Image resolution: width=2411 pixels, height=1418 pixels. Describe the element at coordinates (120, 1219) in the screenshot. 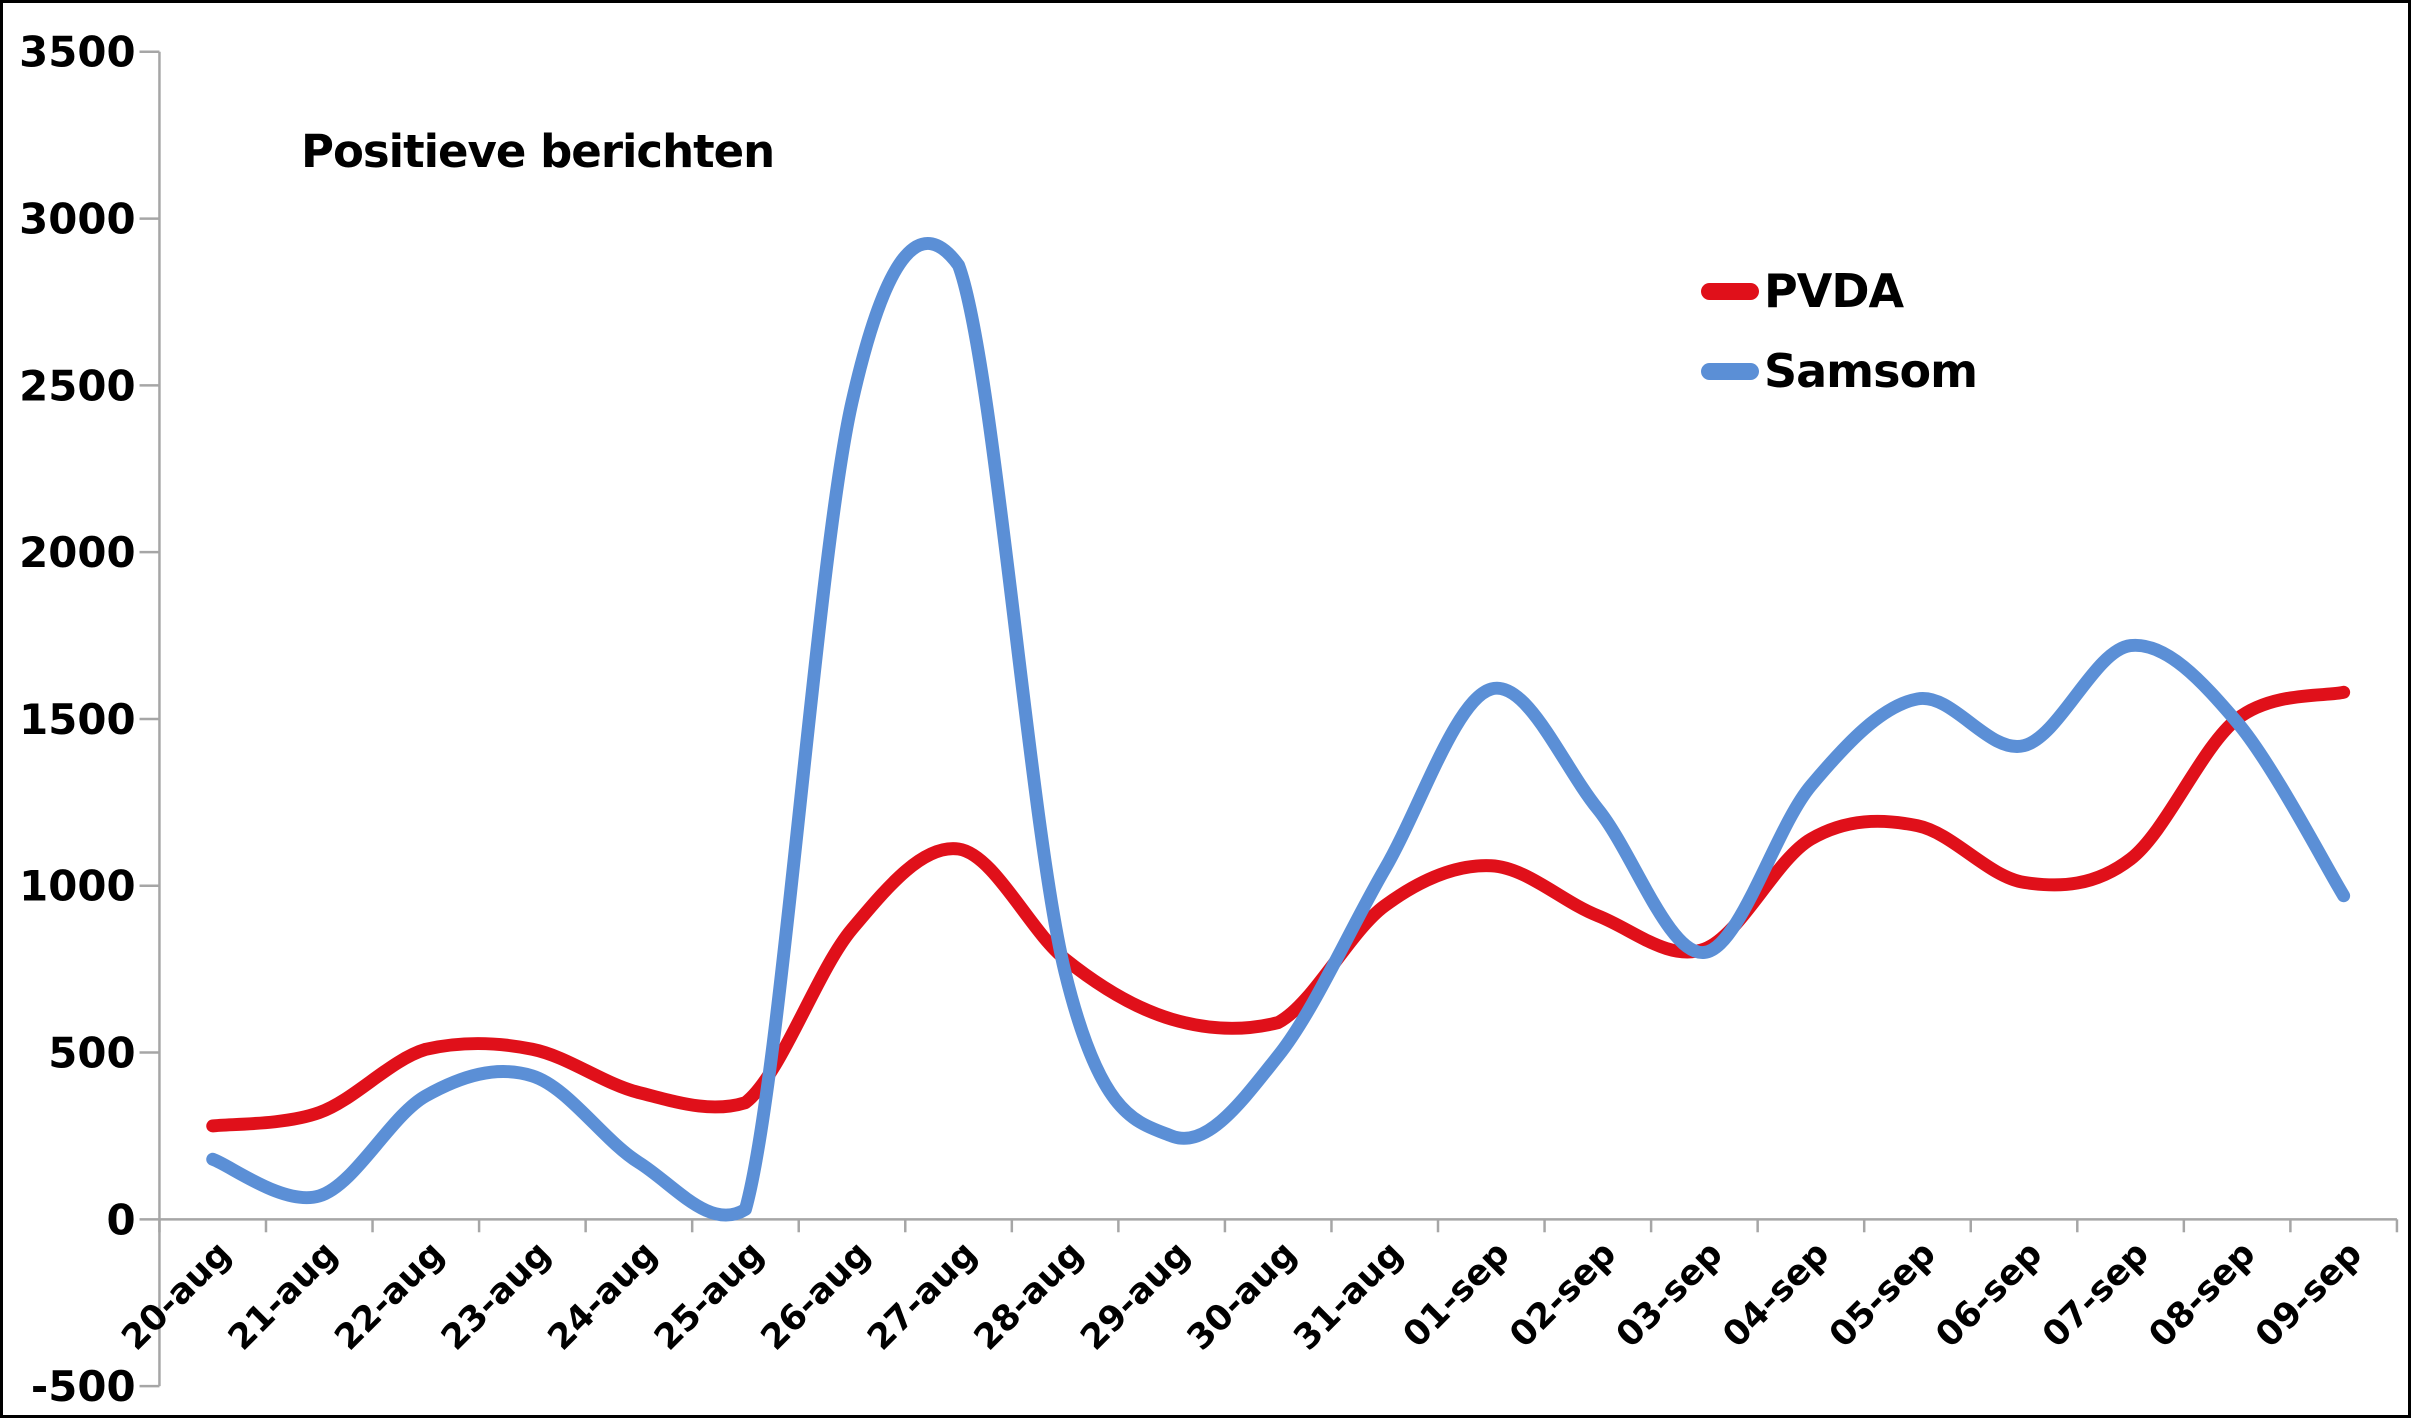

I see `y-tick-label: 0` at that location.